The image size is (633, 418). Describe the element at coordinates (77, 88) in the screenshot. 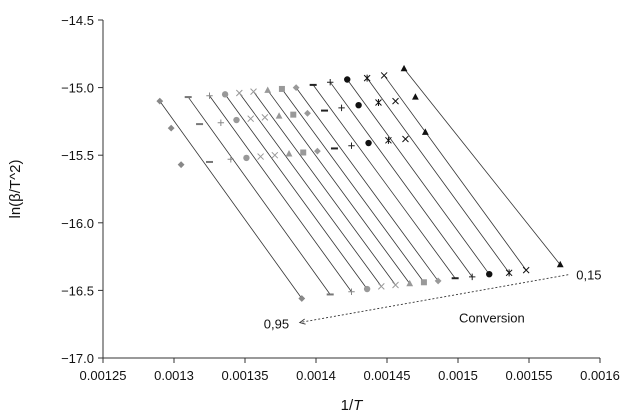

I see `y-tick-label: −15.0` at that location.